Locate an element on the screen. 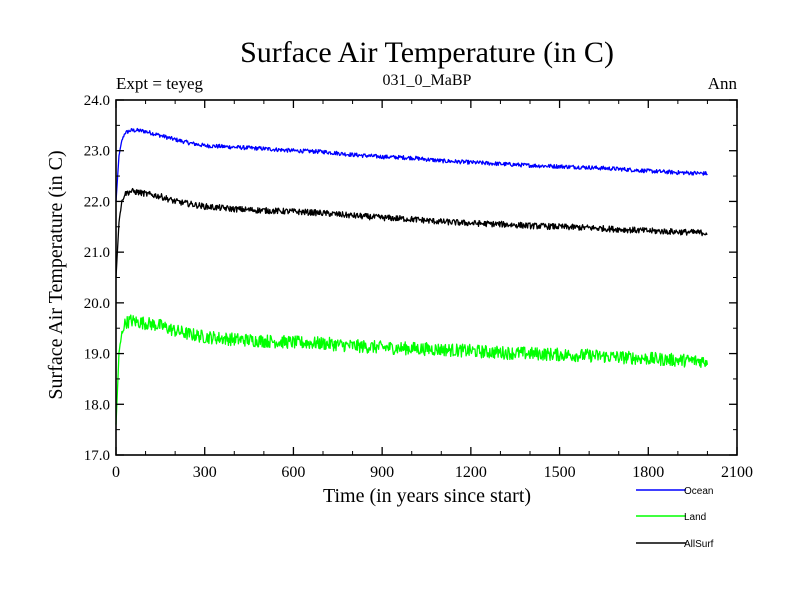 The width and height of the screenshot is (800, 600). x-tick-label: 900 is located at coordinates (382, 472).